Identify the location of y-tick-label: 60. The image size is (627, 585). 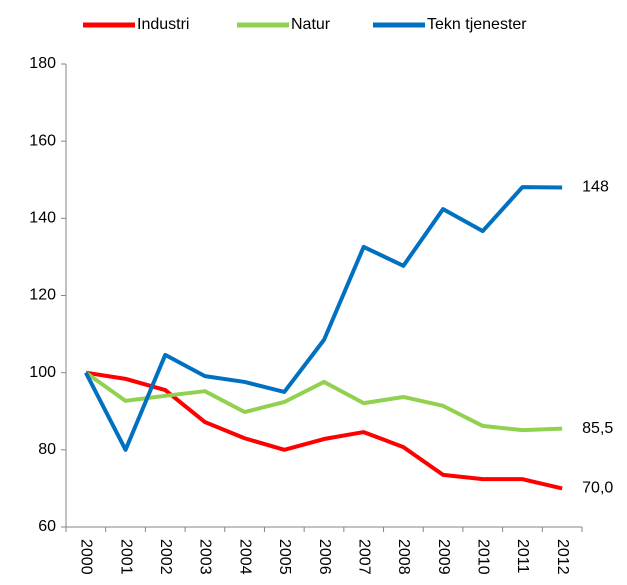
(47, 526).